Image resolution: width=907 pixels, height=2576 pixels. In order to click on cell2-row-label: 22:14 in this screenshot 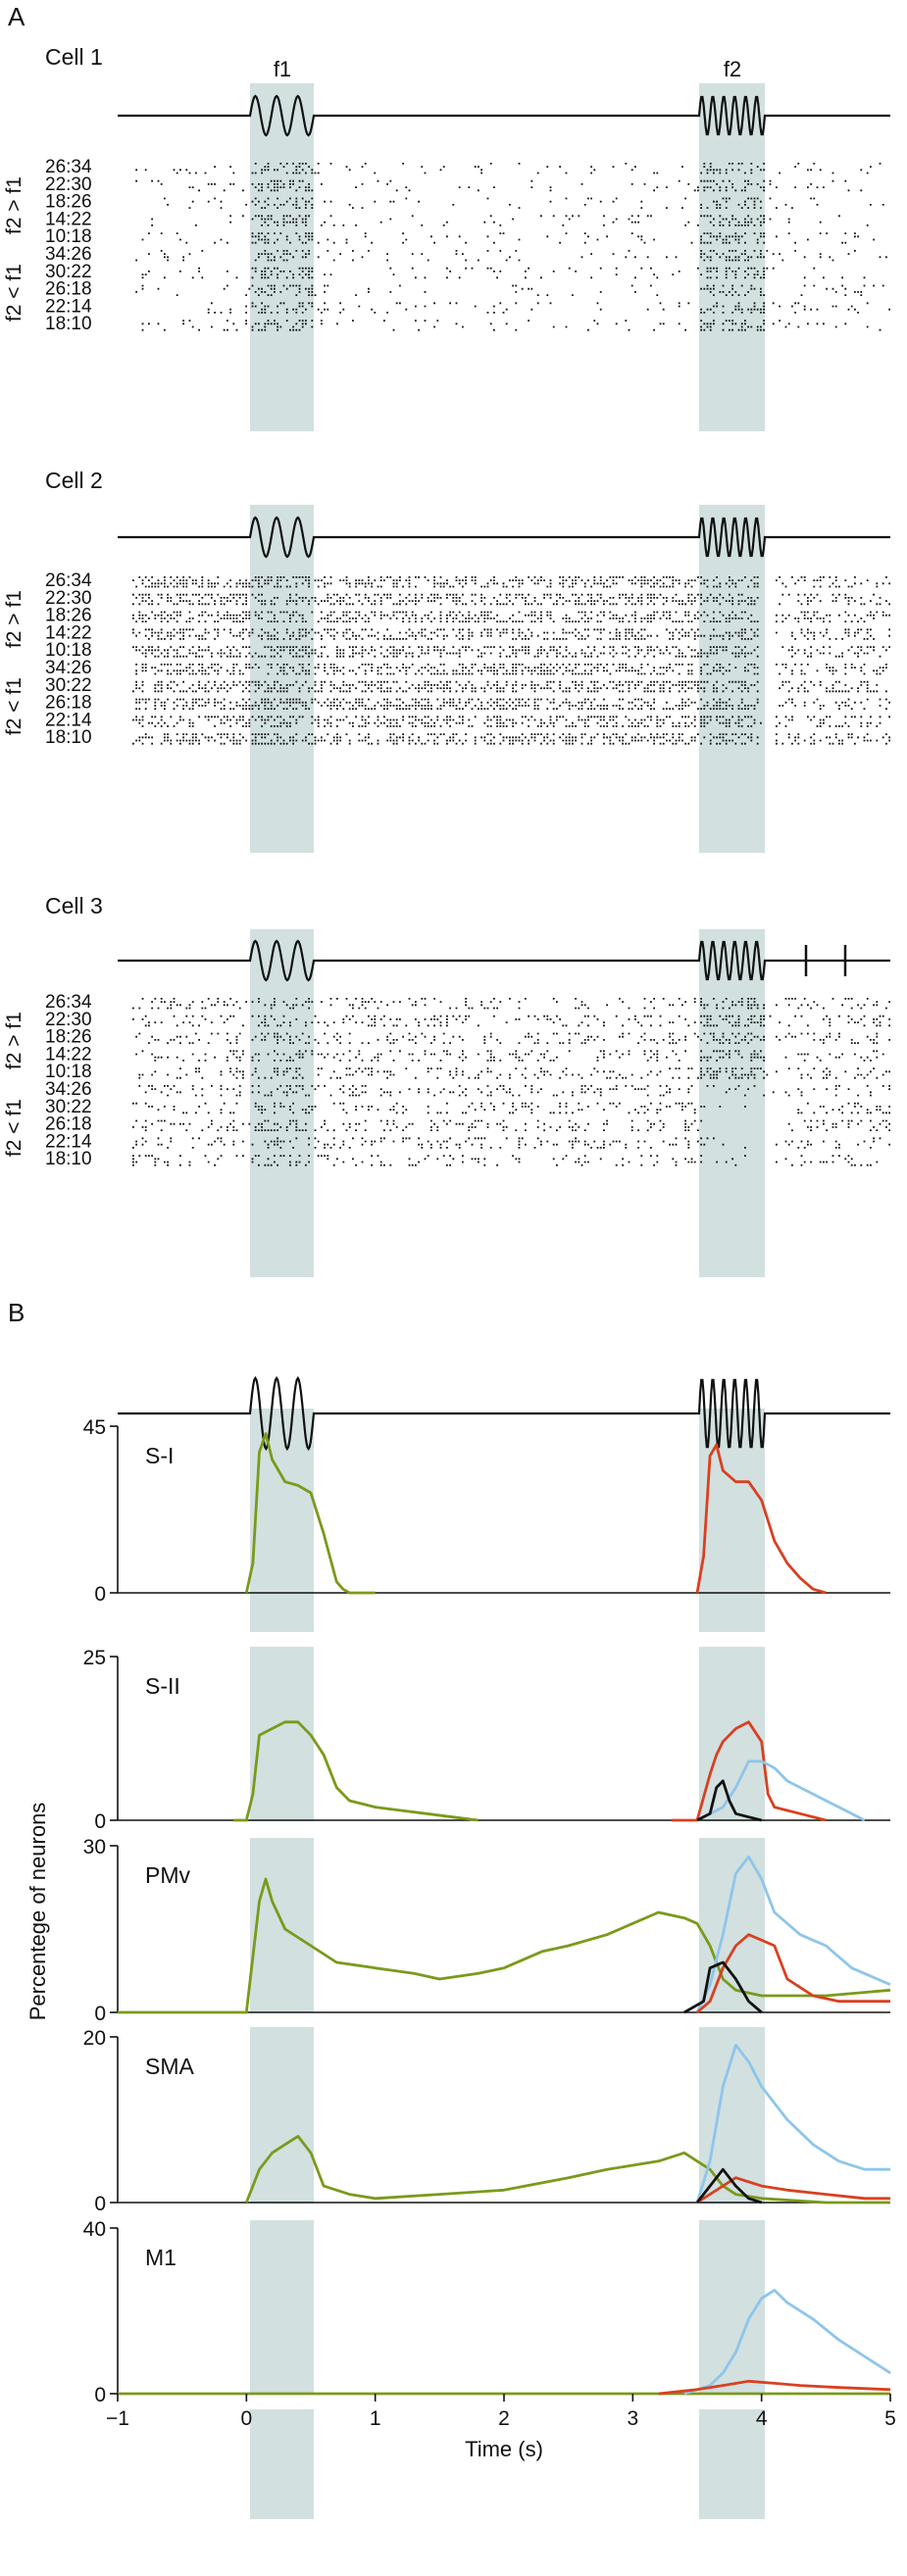, I will do `click(68, 720)`.